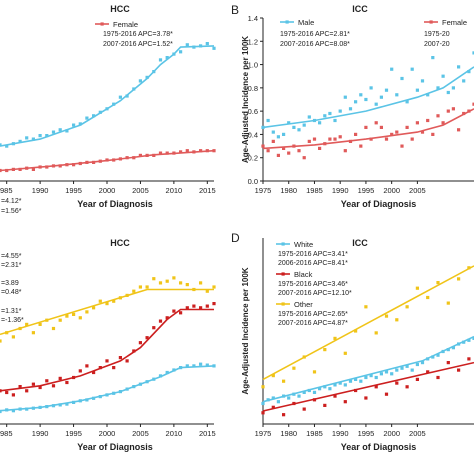 Image resolution: width=474 pixels, height=474 pixels. I want to click on apc-annotation: 1975-20, so click(437, 34).